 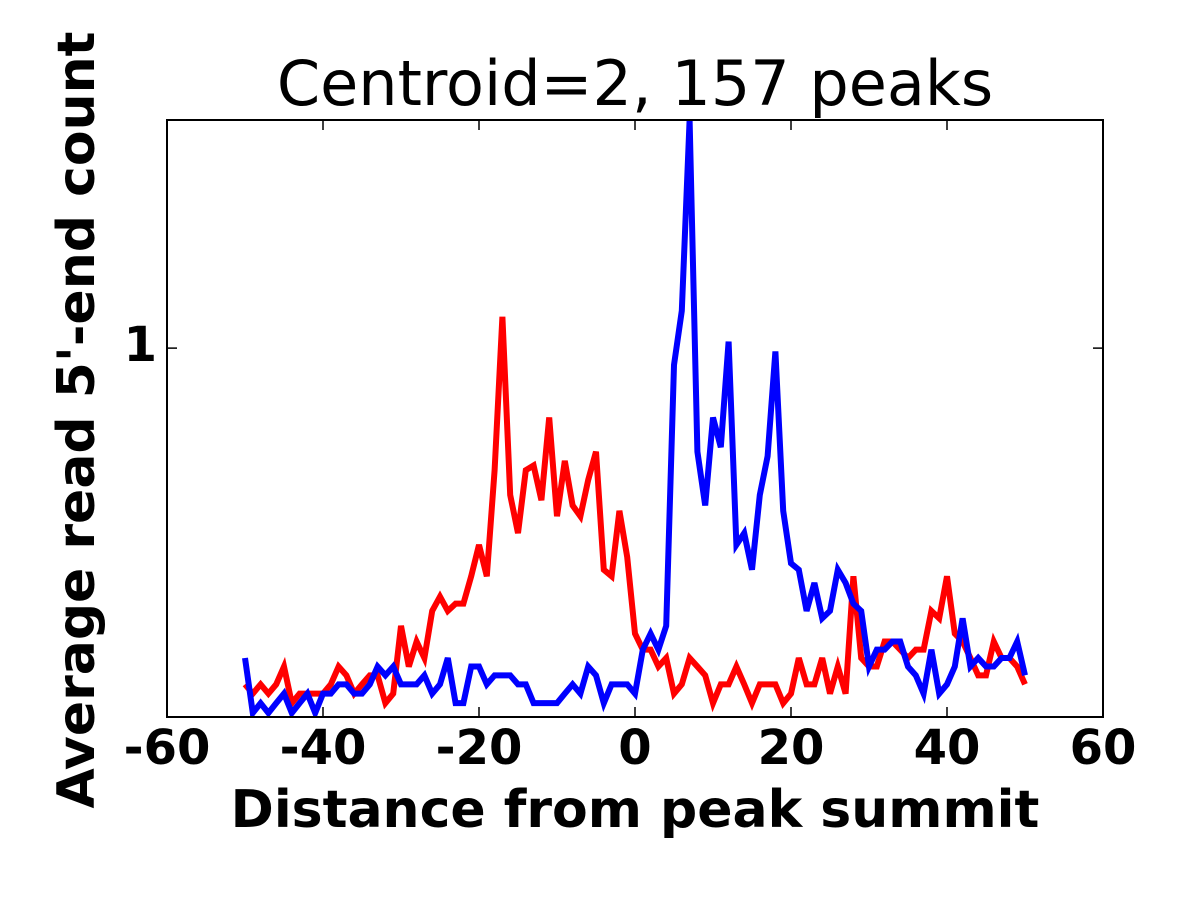 I want to click on chart-title: Centroid=2, 157 peaks, so click(x=635, y=83).